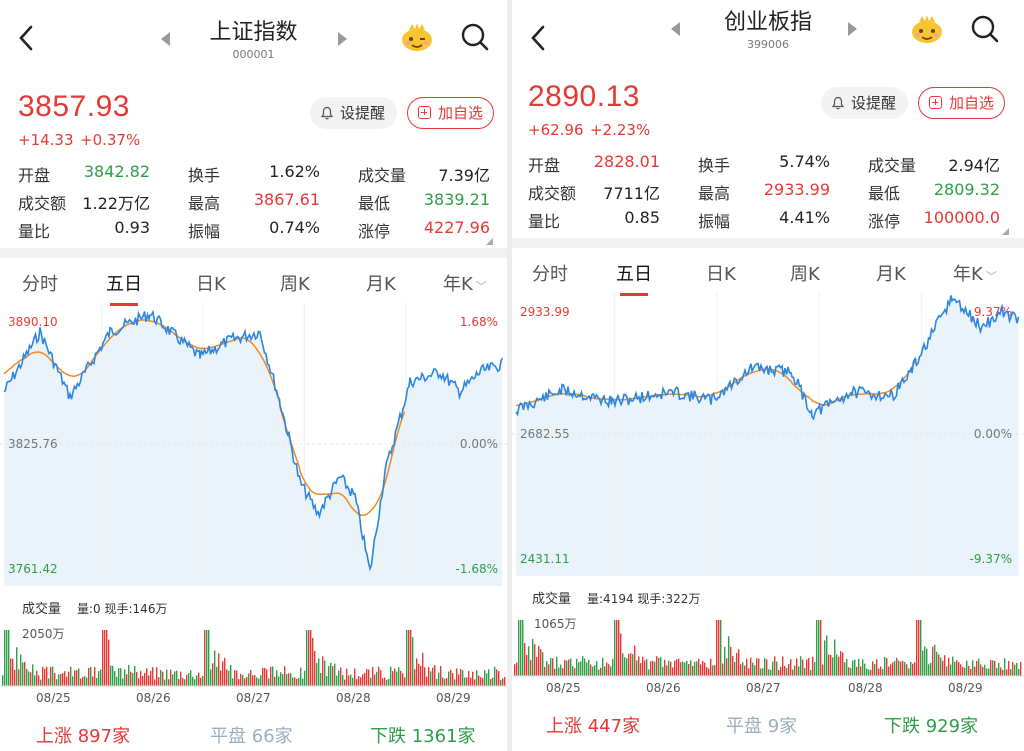  I want to click on stat-value: 2809.32, so click(966, 189).